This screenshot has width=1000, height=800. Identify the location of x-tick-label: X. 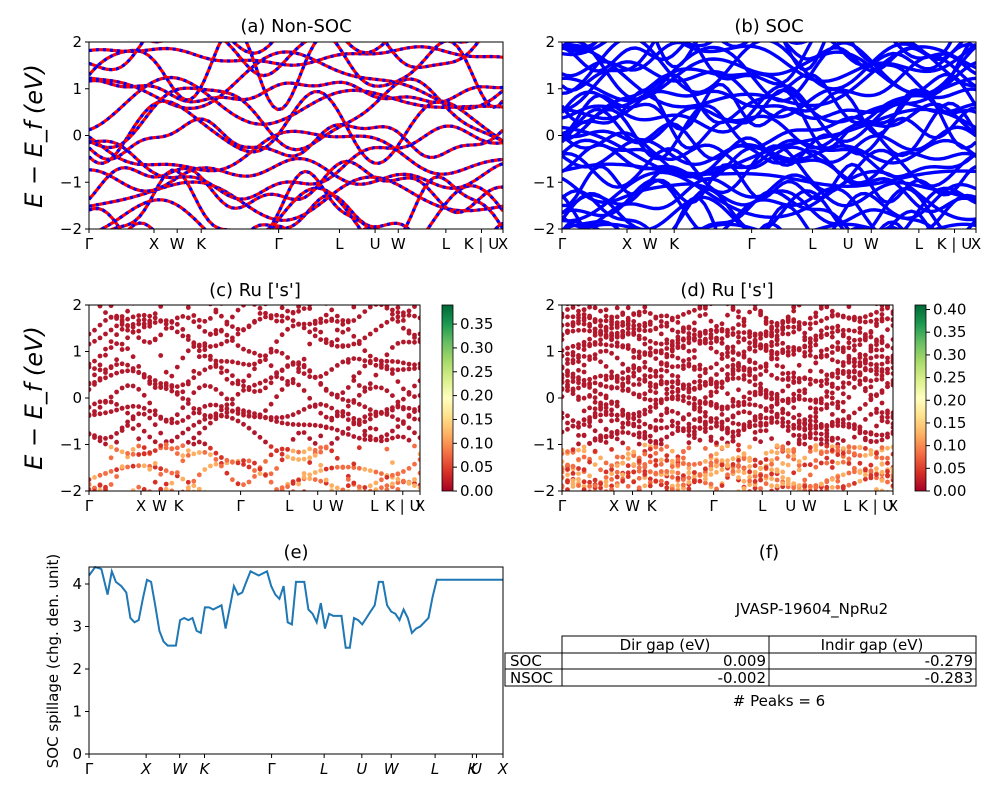
(420, 506).